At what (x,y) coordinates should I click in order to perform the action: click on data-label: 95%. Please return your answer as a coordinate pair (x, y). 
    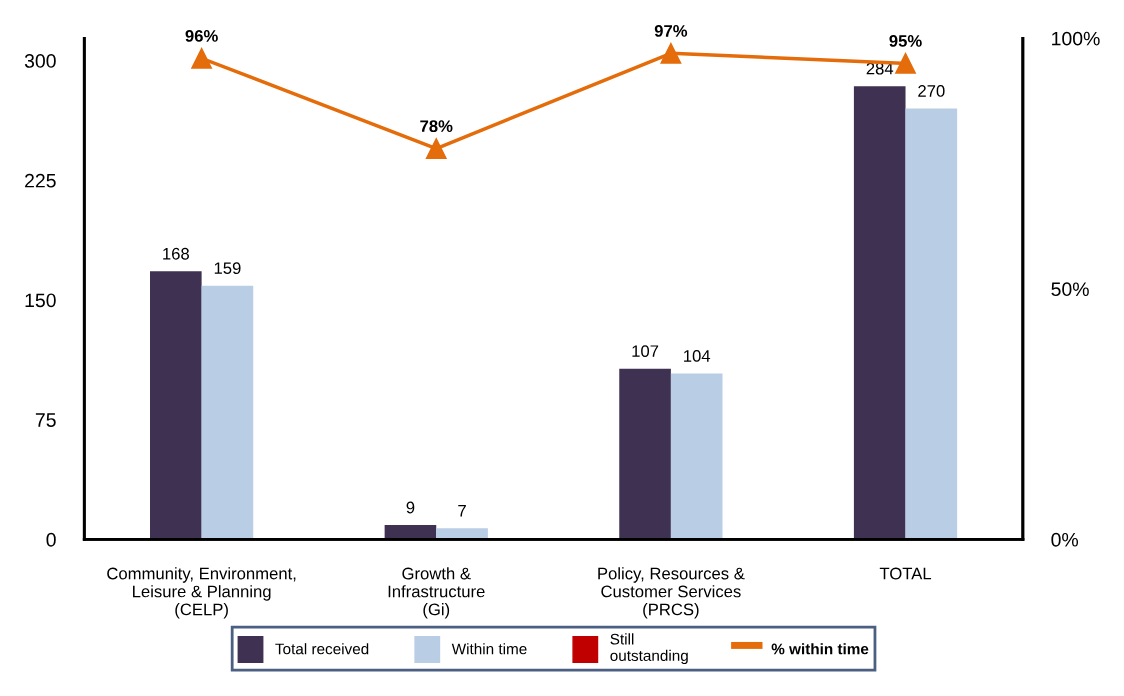
    Looking at the image, I should click on (905, 41).